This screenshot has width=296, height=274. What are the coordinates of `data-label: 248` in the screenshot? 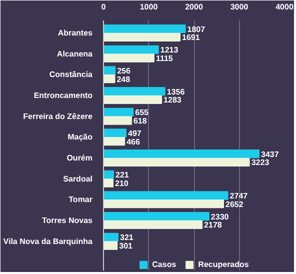 It's located at (123, 79).